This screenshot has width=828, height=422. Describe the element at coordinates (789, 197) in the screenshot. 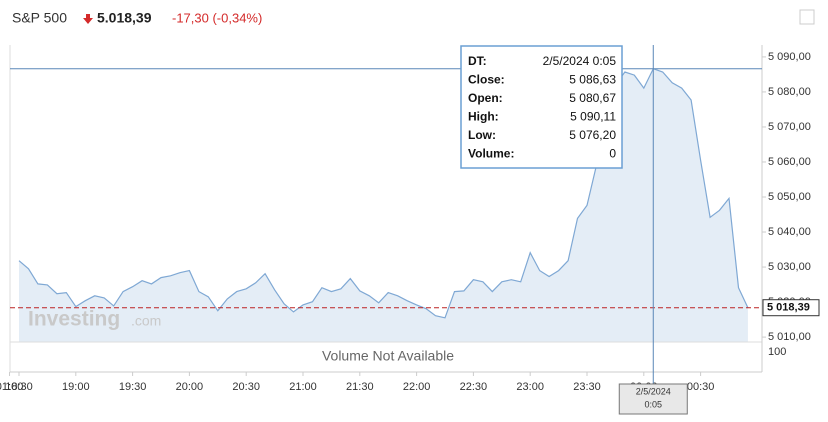

I see `y-tick-label: 5 050,00` at that location.